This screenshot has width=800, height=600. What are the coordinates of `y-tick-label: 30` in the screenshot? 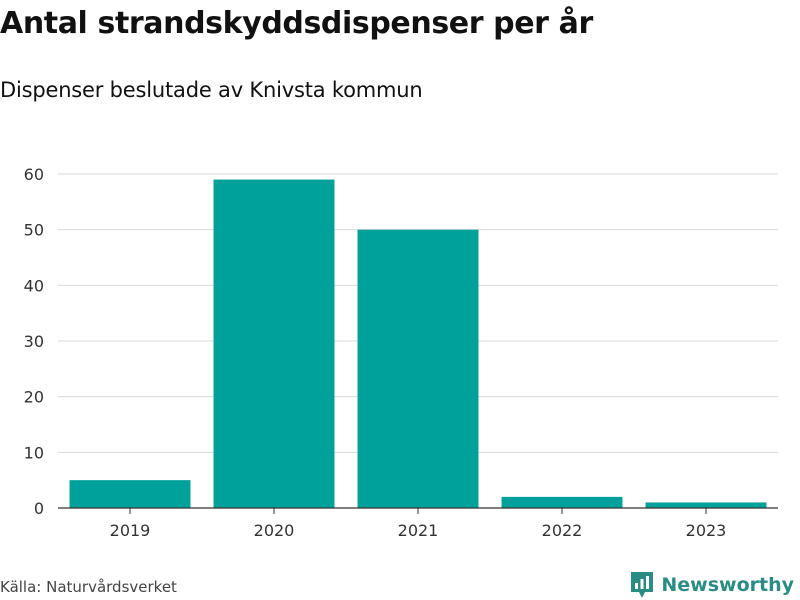 It's located at (34, 341).